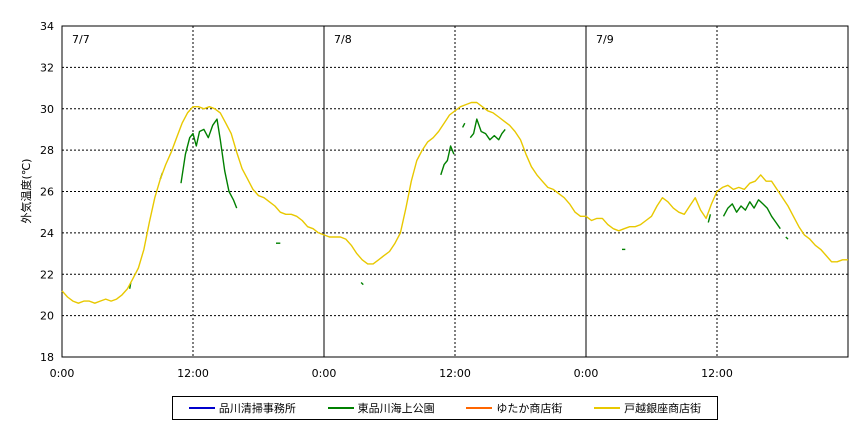 This screenshot has width=865, height=433. Describe the element at coordinates (47, 150) in the screenshot. I see `y-tick-label: 28` at that location.